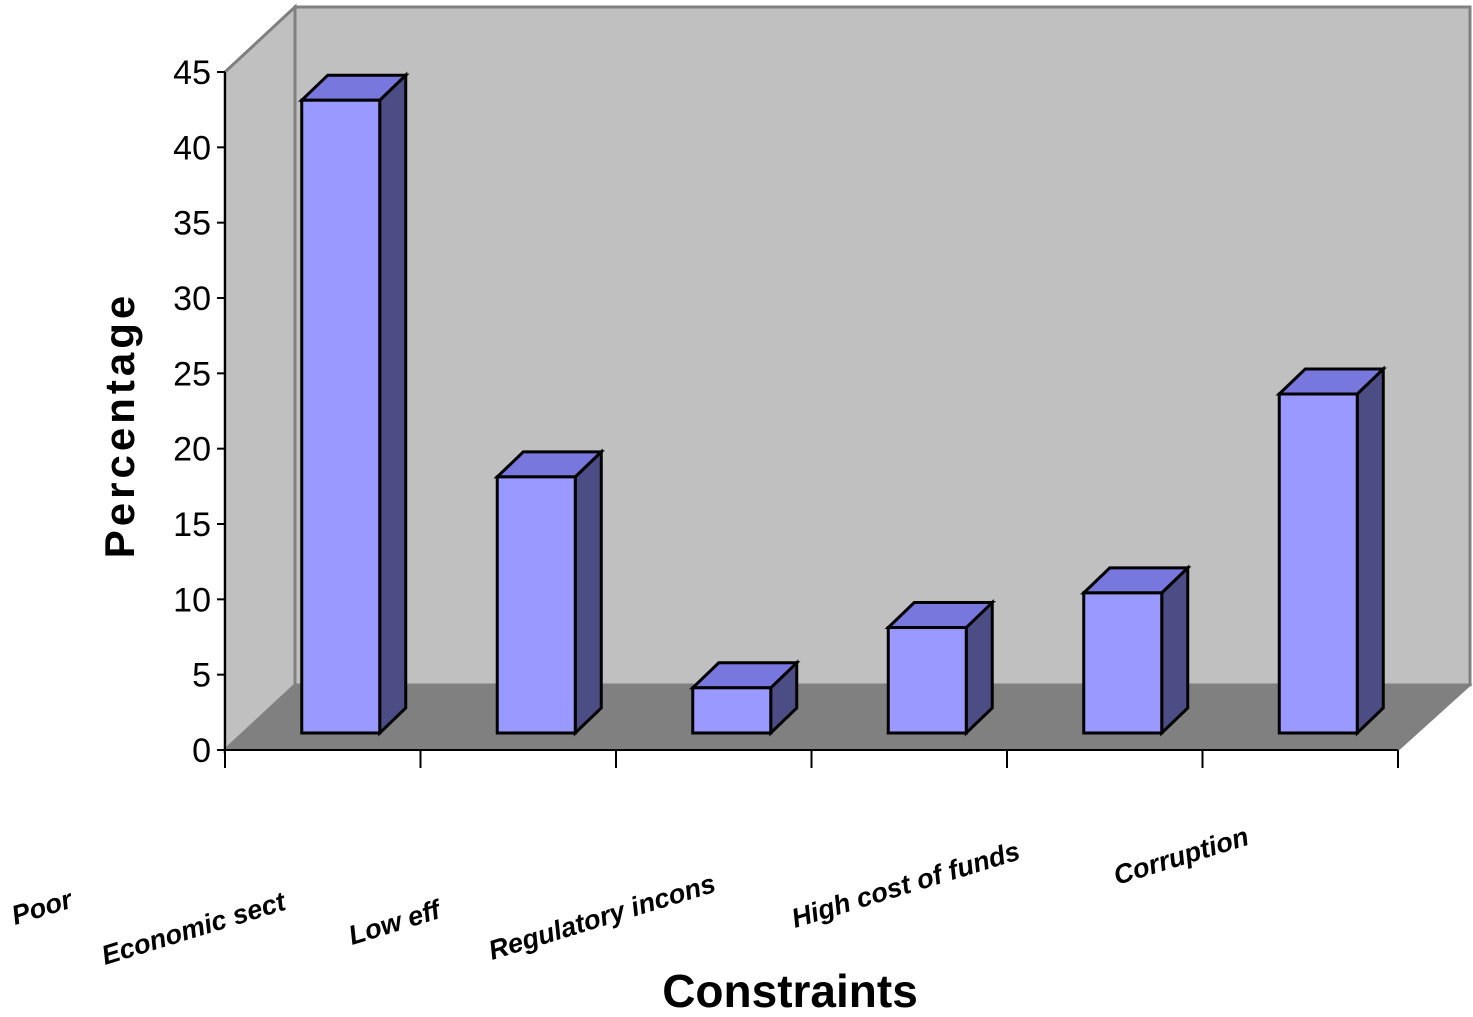 This screenshot has height=1017, width=1473. Describe the element at coordinates (201, 751) in the screenshot. I see `y-tick-label: 0` at that location.